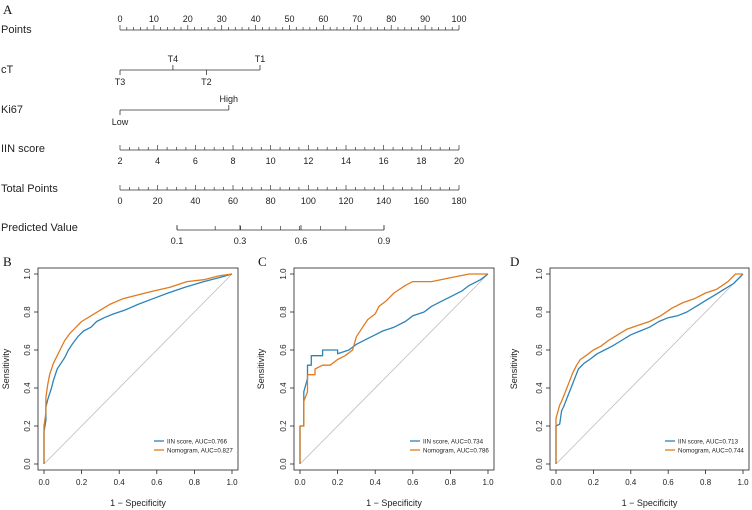  I want to click on nomogram-tick-label: 2, so click(119, 161).